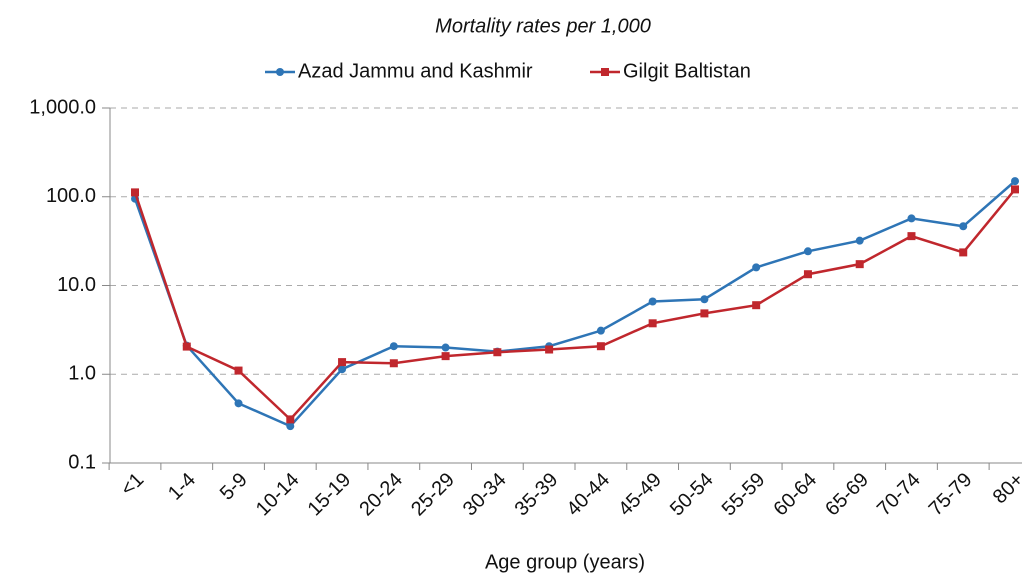 This screenshot has height=574, width=1027. What do you see at coordinates (899, 495) in the screenshot?
I see `x-tick-label: 70-74` at bounding box center [899, 495].